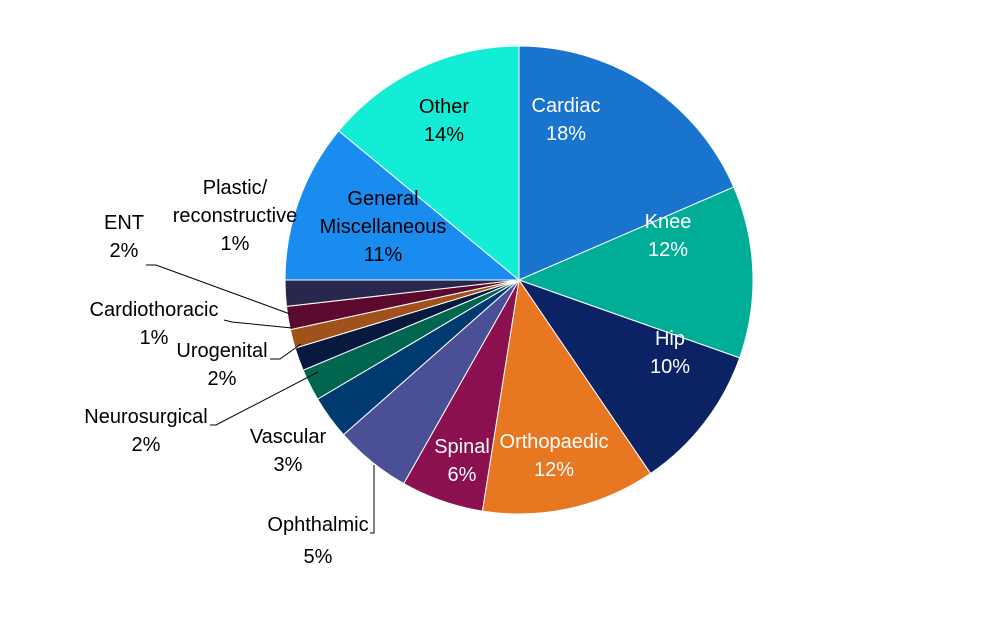 This screenshot has height=630, width=1000. What do you see at coordinates (221, 365) in the screenshot?
I see `data-label-urogenital: Urogenital 2%` at bounding box center [221, 365].